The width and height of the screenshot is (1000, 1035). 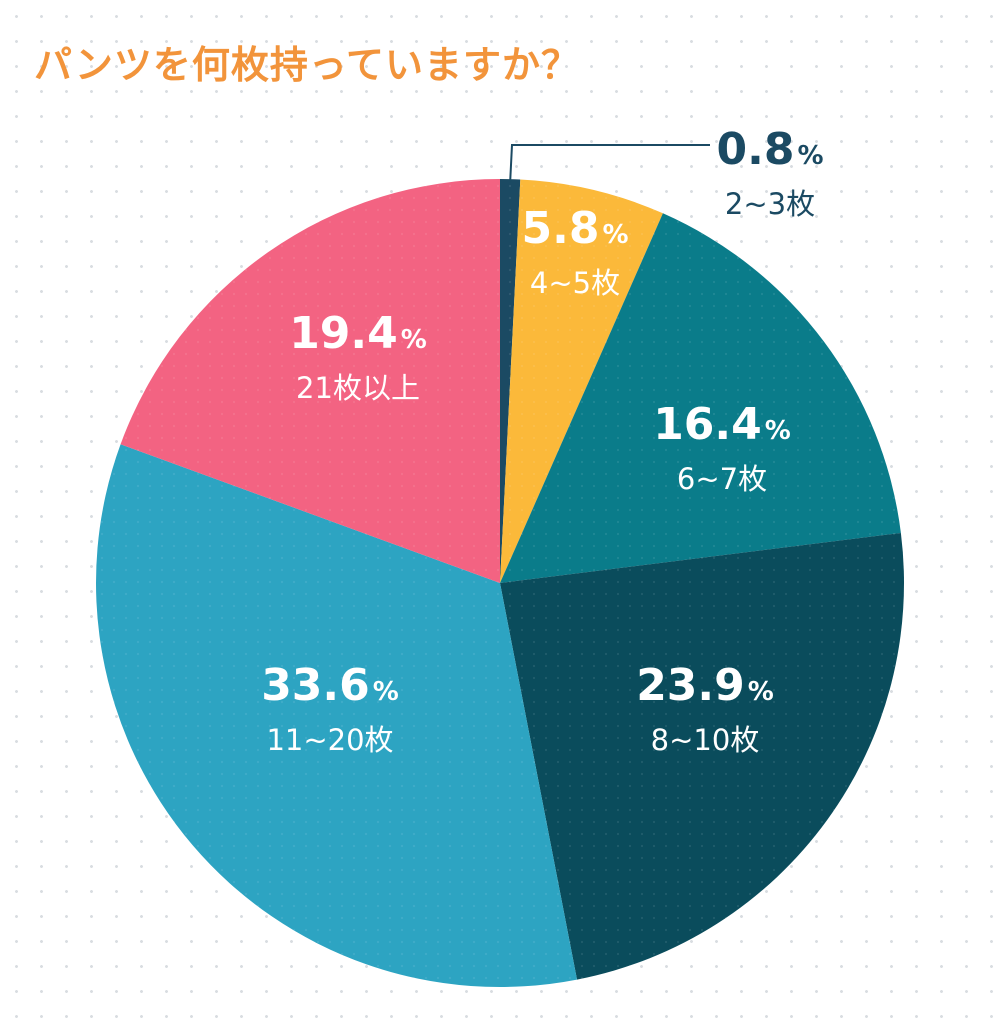 I want to click on slice-category-label: 21枚以上, so click(x=358, y=388).